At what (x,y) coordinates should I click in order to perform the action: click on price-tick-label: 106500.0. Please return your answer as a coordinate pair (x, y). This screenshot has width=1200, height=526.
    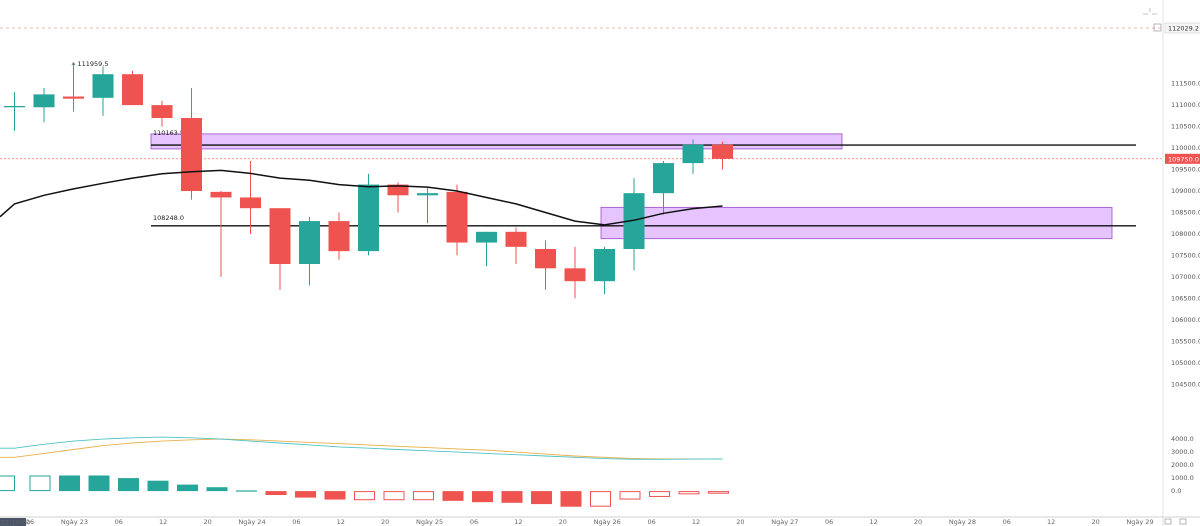
    Looking at the image, I should click on (1185, 298).